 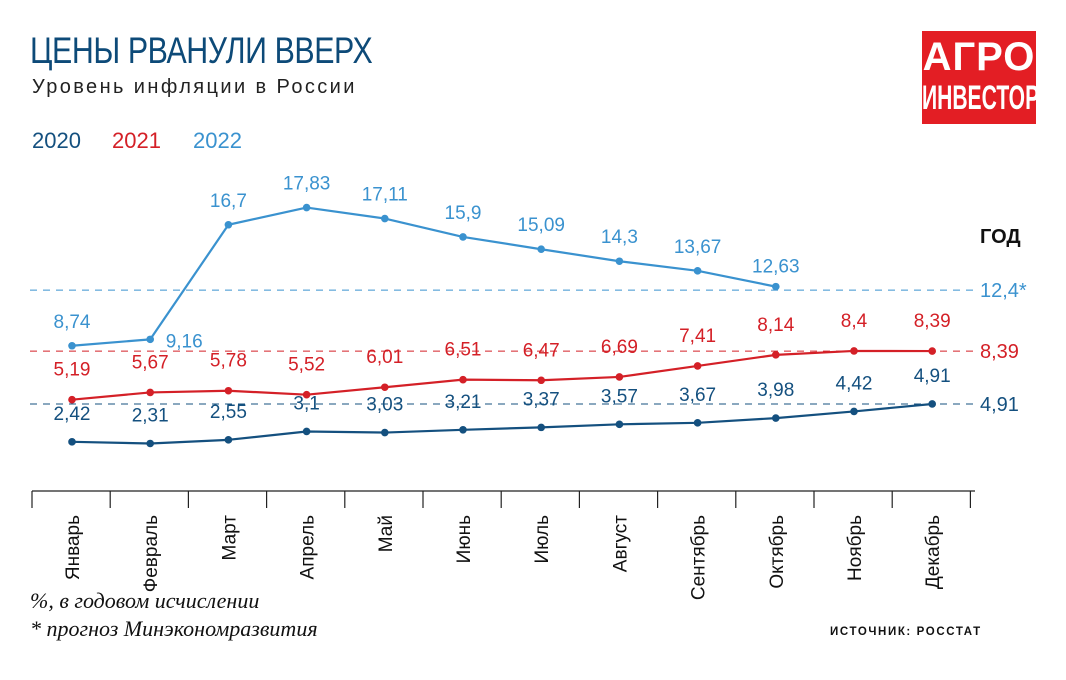 What do you see at coordinates (385, 195) in the screenshot?
I see `data-label-2022: 17,11` at bounding box center [385, 195].